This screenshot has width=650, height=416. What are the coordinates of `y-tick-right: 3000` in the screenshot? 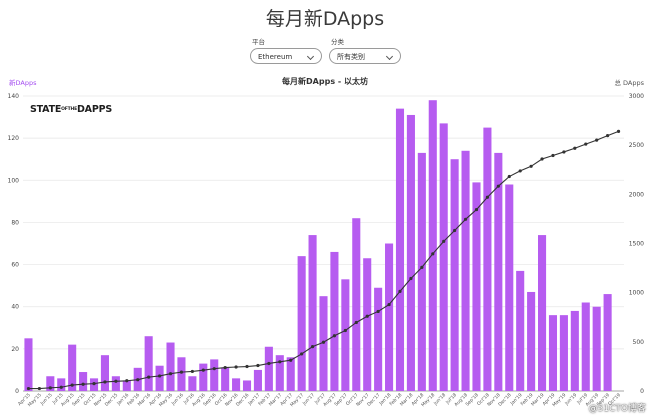 It's located at (636, 96).